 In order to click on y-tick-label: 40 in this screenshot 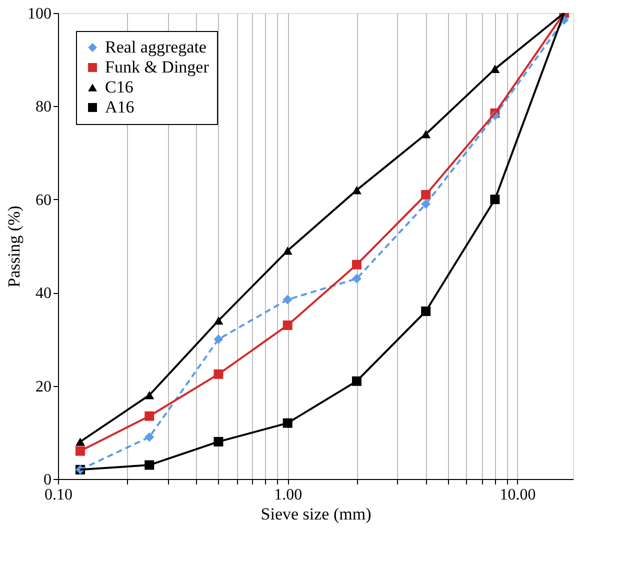, I will do `click(44, 293)`.